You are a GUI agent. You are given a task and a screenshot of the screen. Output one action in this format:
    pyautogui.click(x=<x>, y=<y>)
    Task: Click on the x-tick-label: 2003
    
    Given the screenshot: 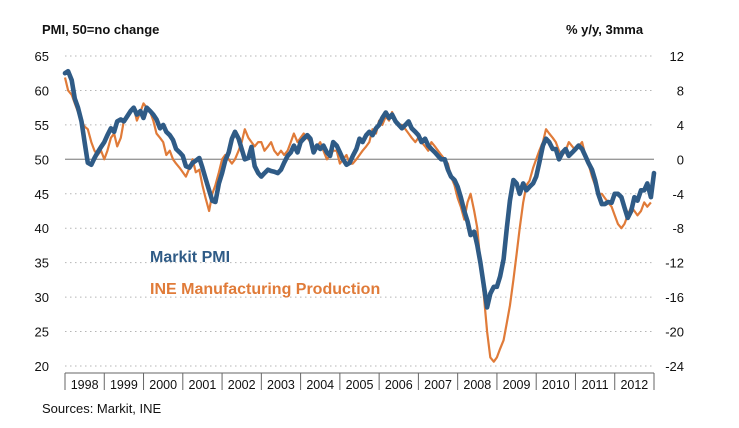 What is the action you would take?
    pyautogui.click(x=281, y=385)
    